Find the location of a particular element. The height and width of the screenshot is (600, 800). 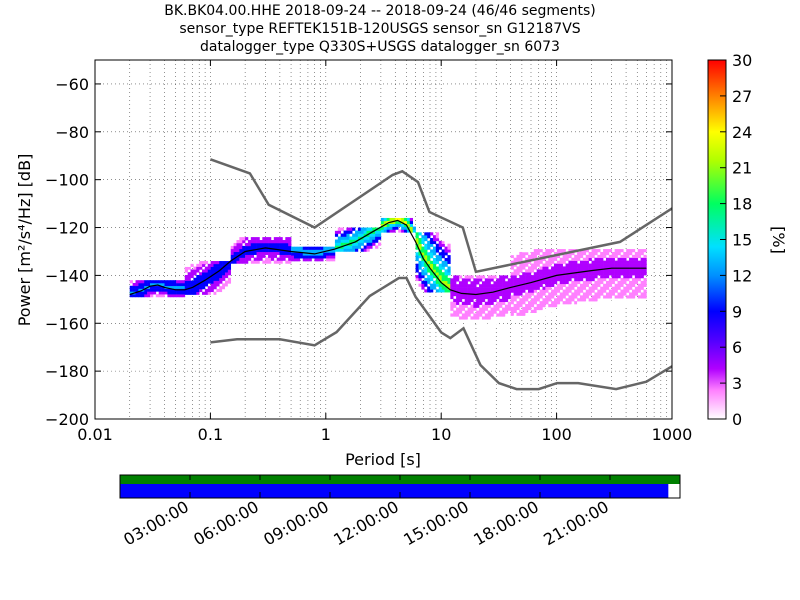

noise-model-high is located at coordinates (440, 216).